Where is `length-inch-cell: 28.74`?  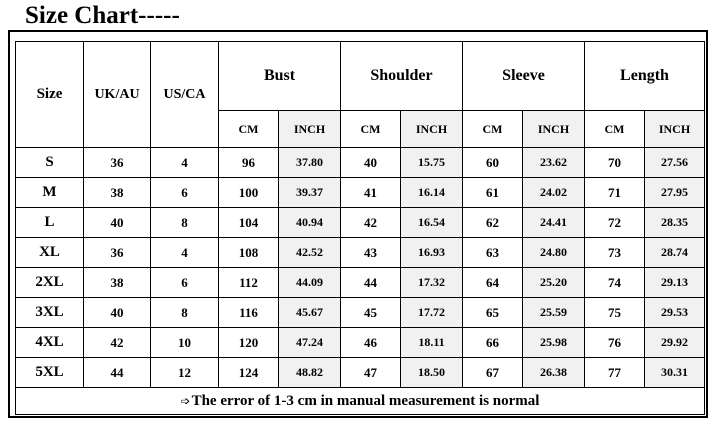
length-inch-cell: 28.74 is located at coordinates (674, 252).